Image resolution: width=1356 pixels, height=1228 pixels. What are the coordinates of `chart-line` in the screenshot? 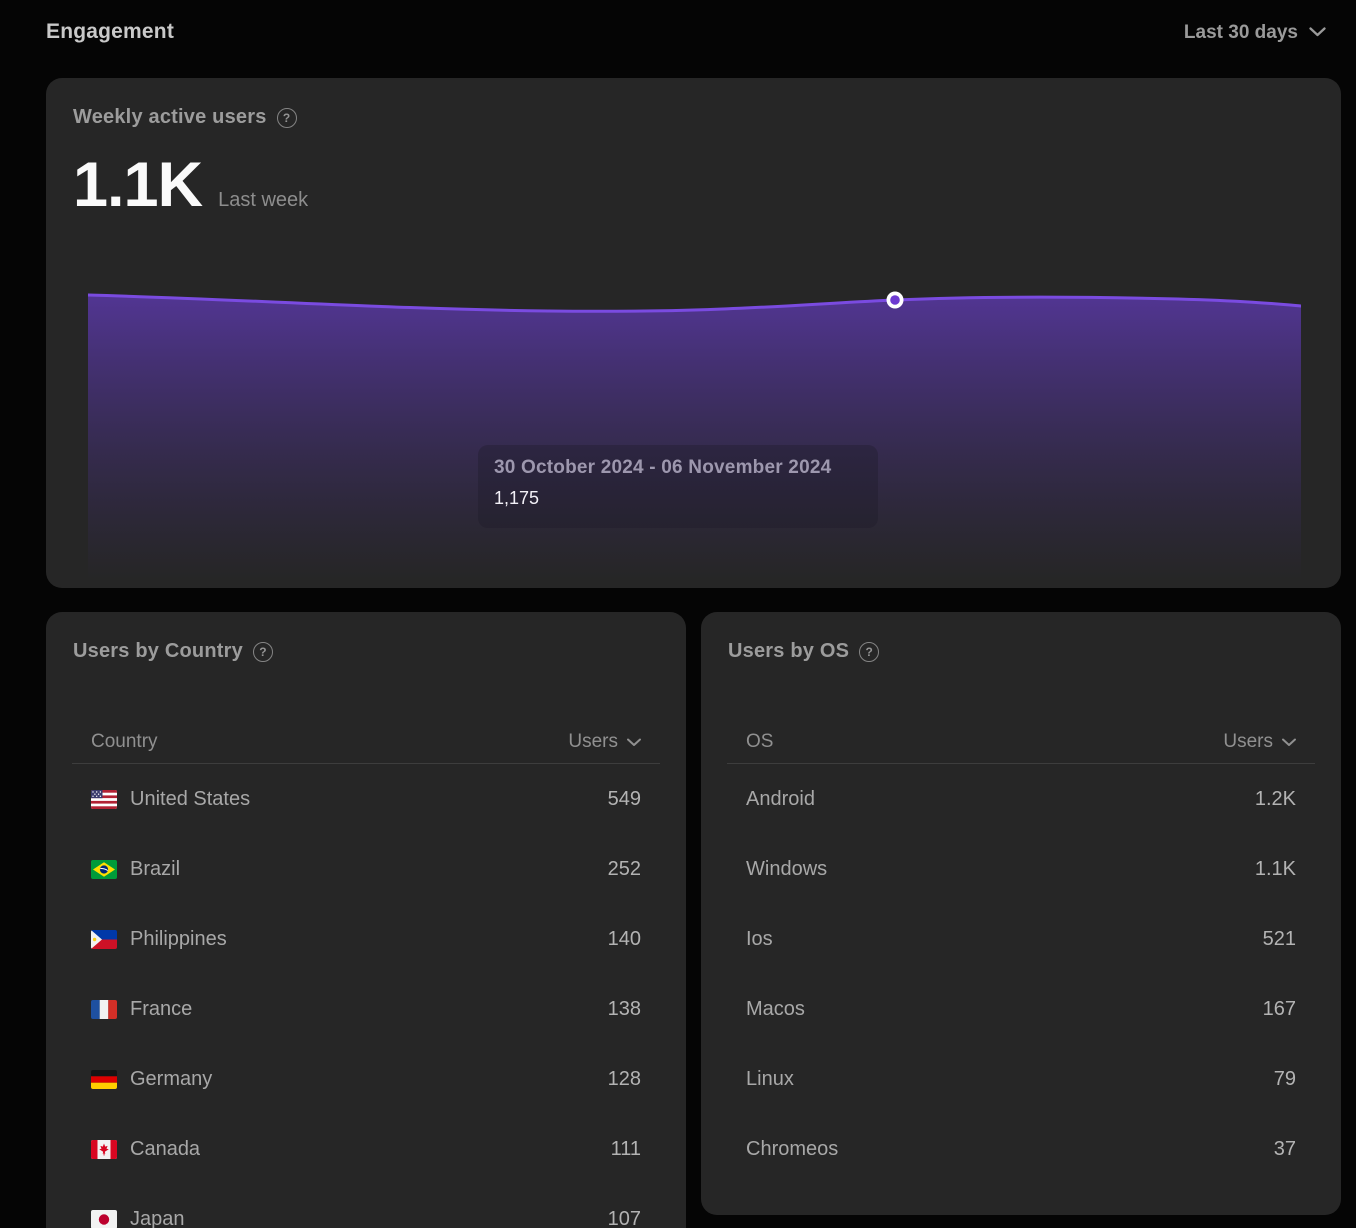 It's located at (694, 303).